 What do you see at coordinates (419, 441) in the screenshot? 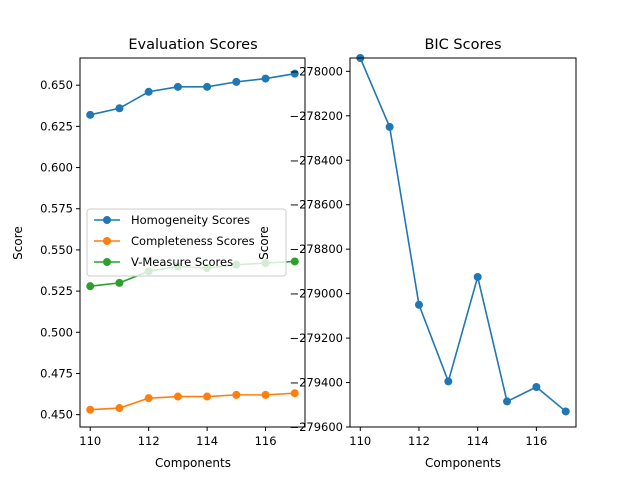
I see `bic-scores-x-tick-label: 112` at bounding box center [419, 441].